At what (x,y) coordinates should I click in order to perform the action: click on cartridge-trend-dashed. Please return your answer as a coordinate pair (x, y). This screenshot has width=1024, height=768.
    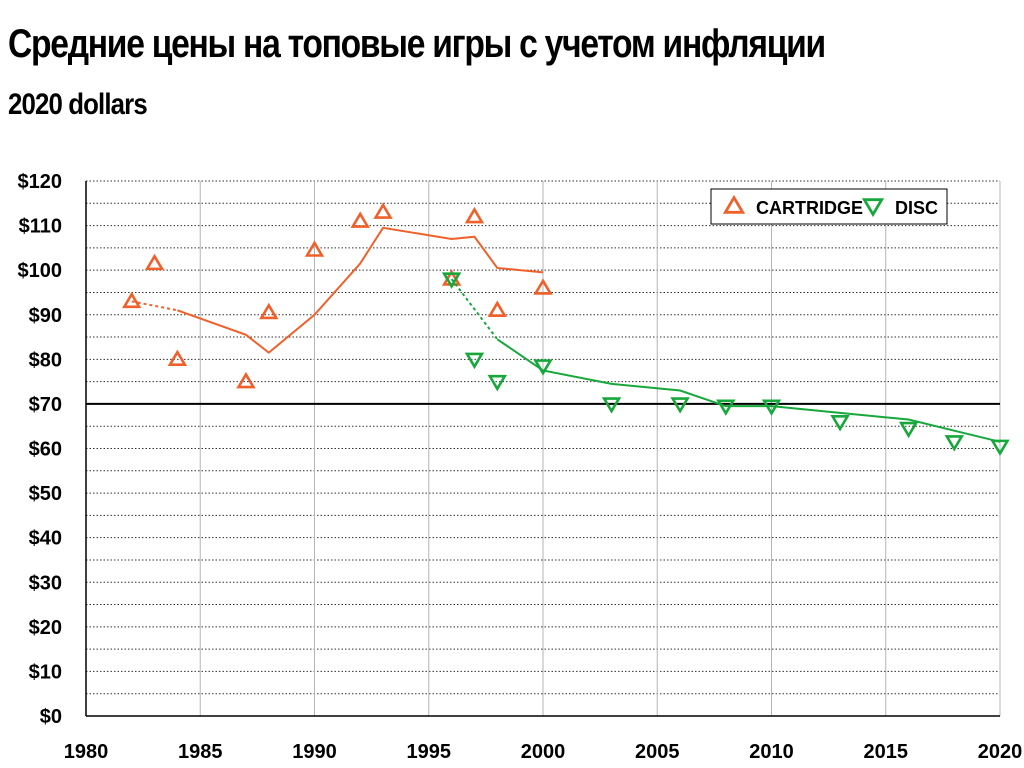
    Looking at the image, I should click on (154, 306).